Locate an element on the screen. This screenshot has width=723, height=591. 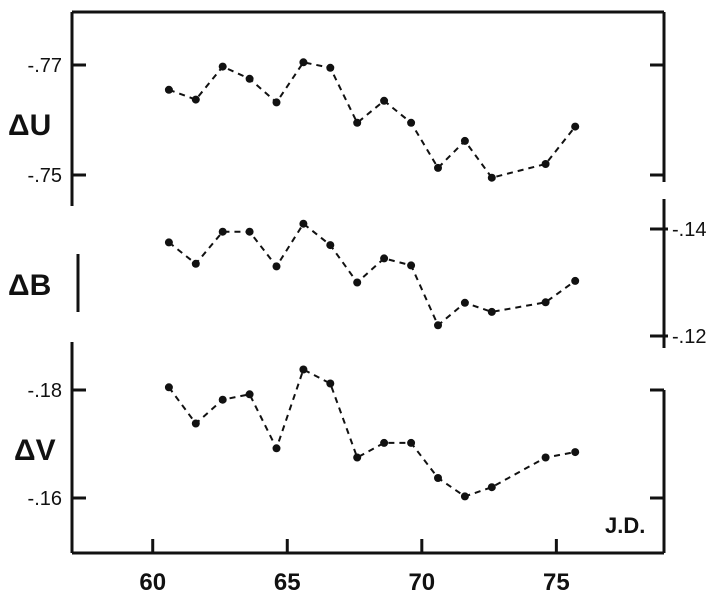
band-label-v: ΔV is located at coordinates (35, 450).